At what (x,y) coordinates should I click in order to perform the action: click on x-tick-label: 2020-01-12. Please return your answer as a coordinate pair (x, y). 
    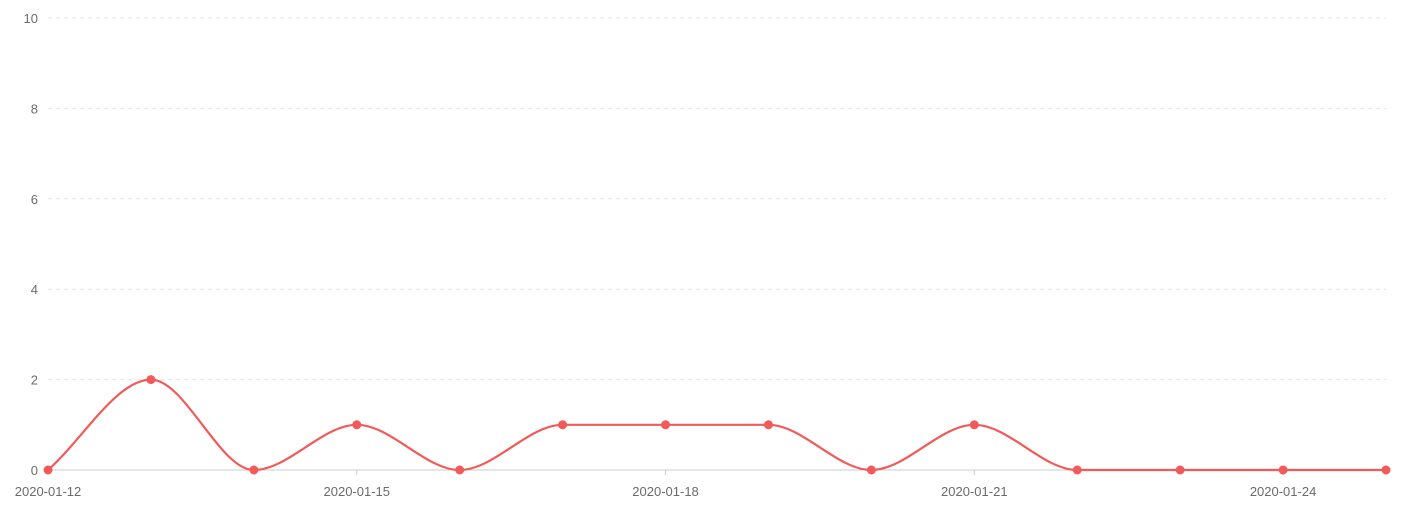
    Looking at the image, I should click on (48, 491).